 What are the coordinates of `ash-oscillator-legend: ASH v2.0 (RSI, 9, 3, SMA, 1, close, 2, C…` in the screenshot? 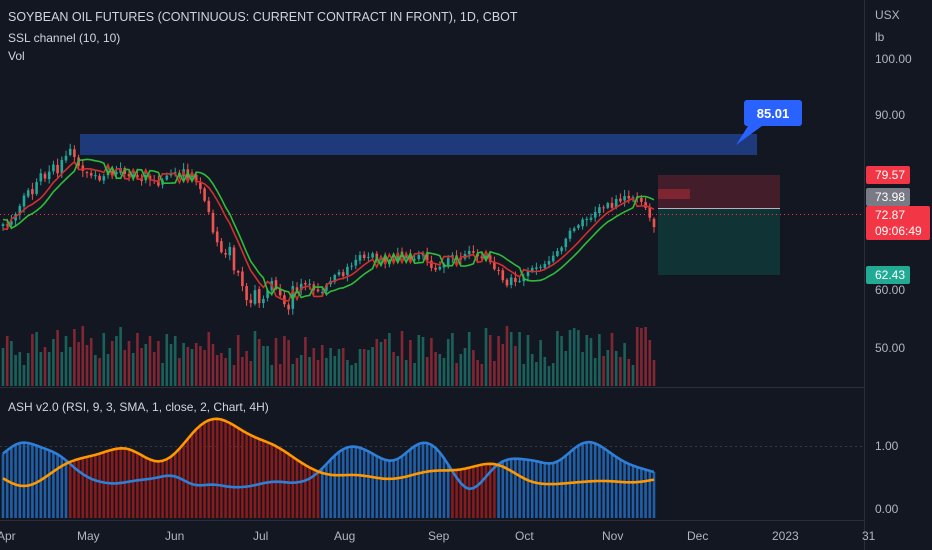 It's located at (138, 407).